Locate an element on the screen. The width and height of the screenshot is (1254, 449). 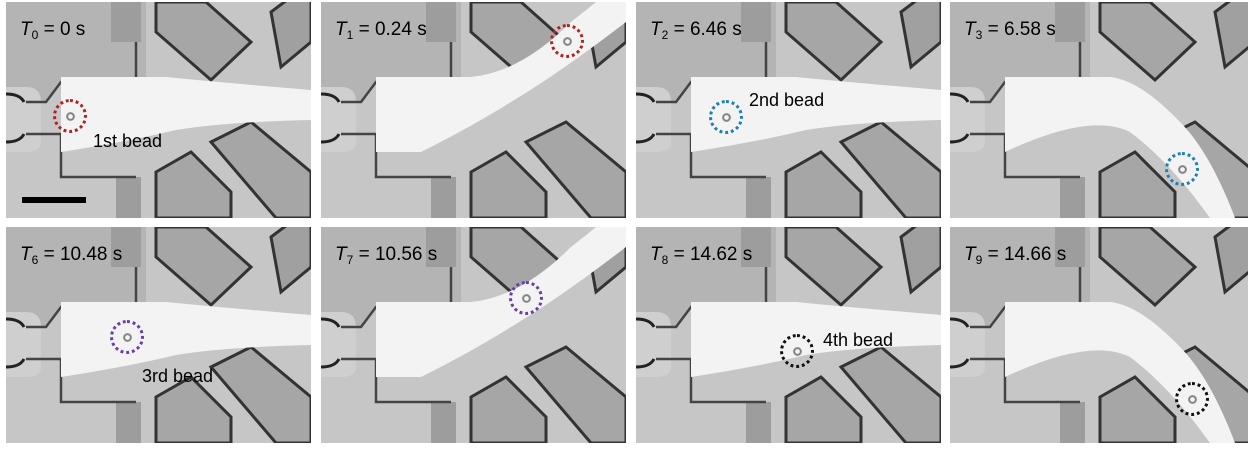
timestamp-label: T1 = 0.24 s is located at coordinates (381, 30).